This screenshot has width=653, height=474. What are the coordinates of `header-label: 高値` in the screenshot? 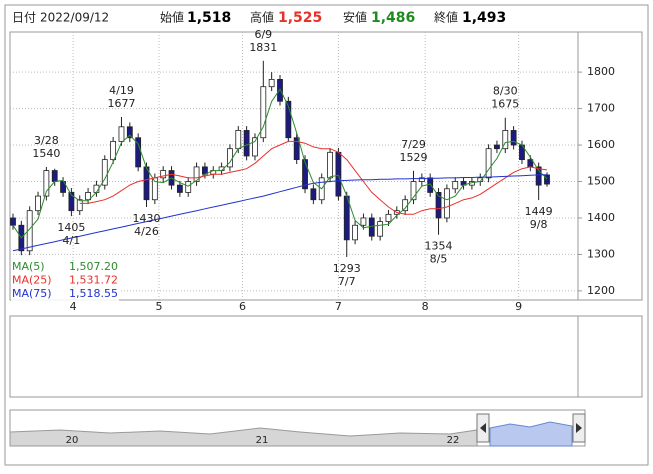 It's located at (262, 17).